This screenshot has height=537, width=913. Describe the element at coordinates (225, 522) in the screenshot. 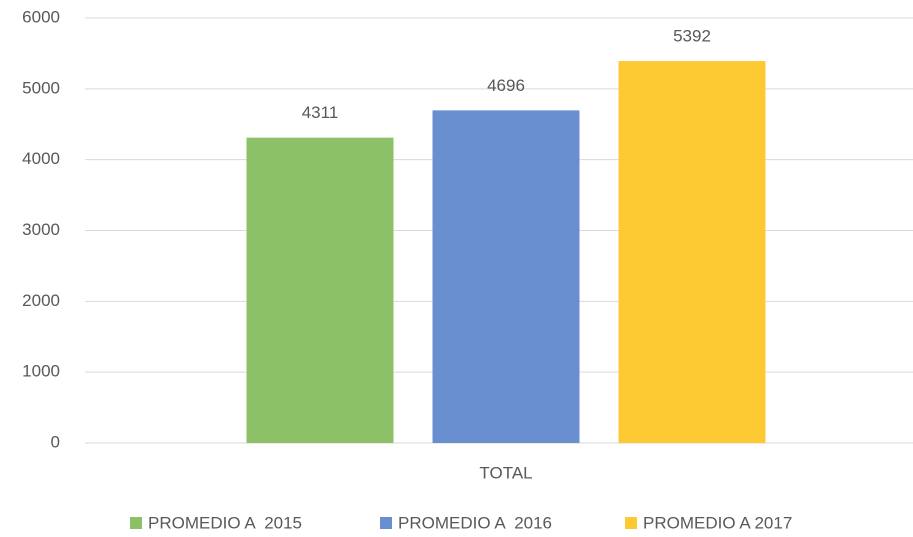

I see `legend-label: PROMEDIO A 2015` at that location.